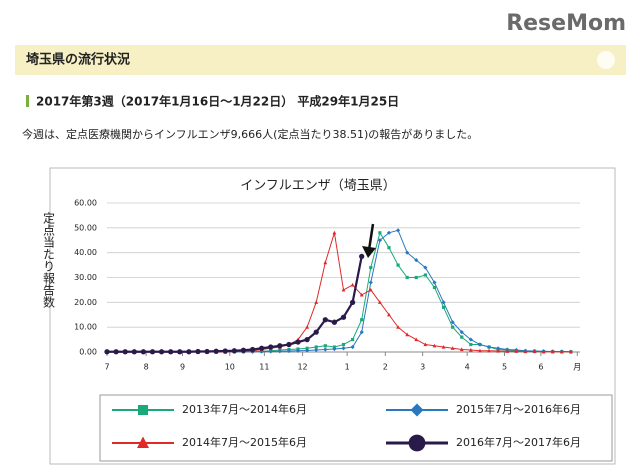  I want to click on x-tick-label: 月, so click(577, 367).